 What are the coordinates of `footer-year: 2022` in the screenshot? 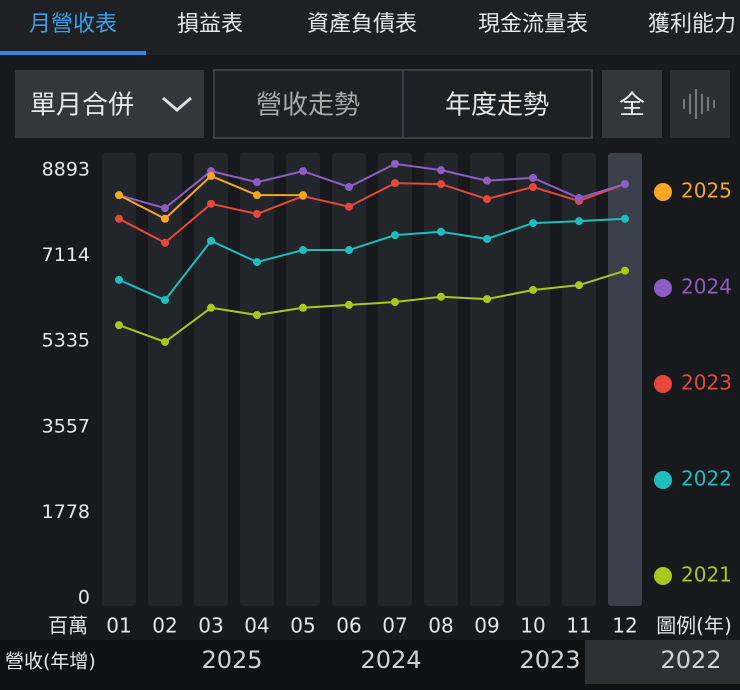 It's located at (690, 660).